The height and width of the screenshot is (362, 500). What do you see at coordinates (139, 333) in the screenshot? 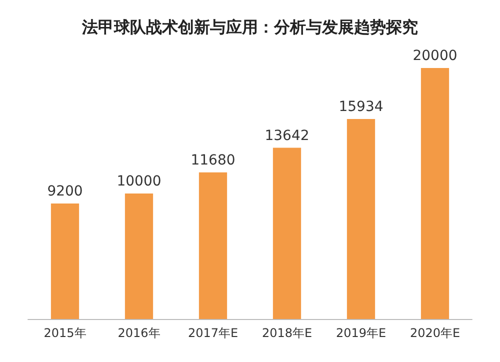
I see `x-tick-label: 2016年` at bounding box center [139, 333].